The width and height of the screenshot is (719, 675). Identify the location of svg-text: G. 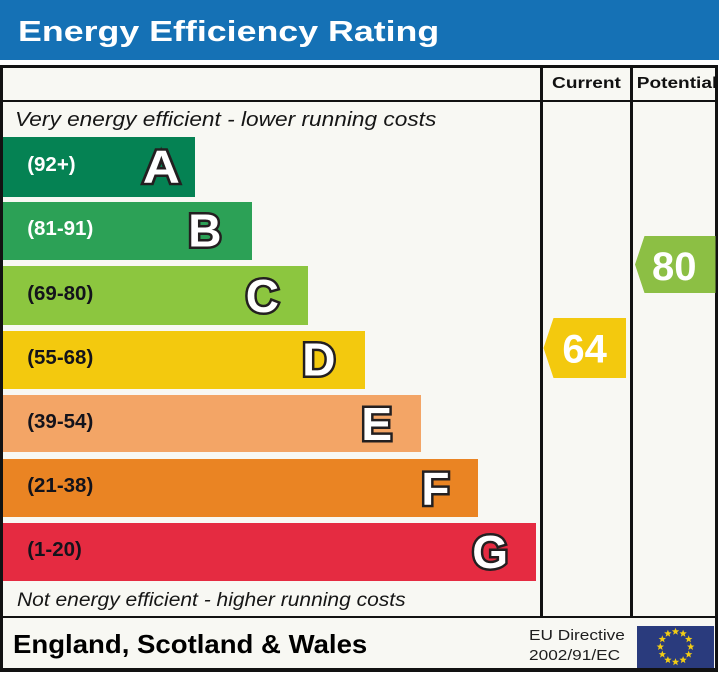
(490, 552).